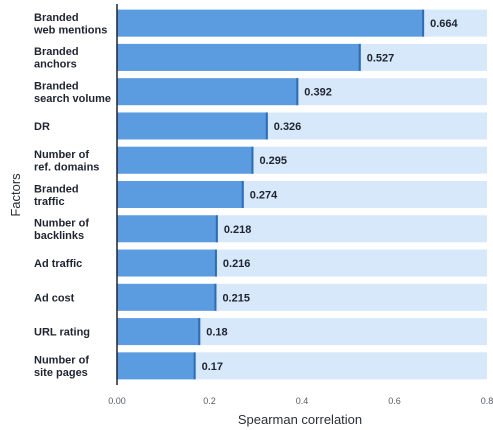 This screenshot has height=430, width=493. I want to click on category-label: Branded anchors, so click(56, 58).